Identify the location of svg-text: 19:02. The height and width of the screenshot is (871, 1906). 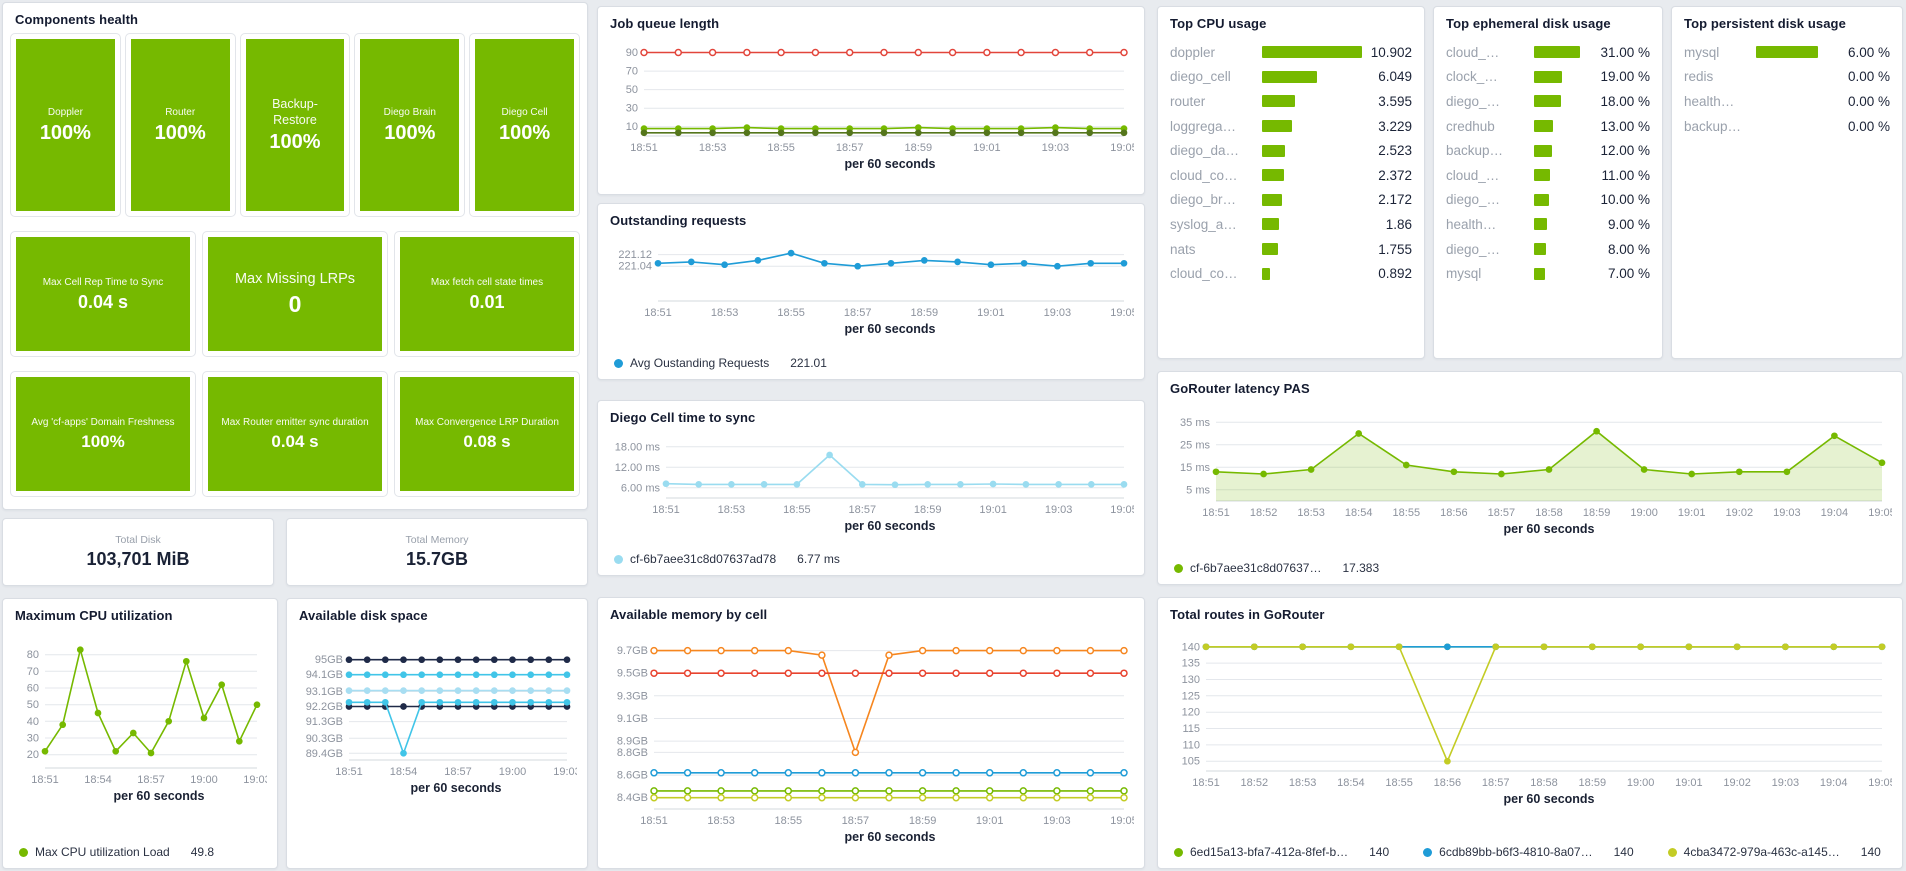
(1737, 783).